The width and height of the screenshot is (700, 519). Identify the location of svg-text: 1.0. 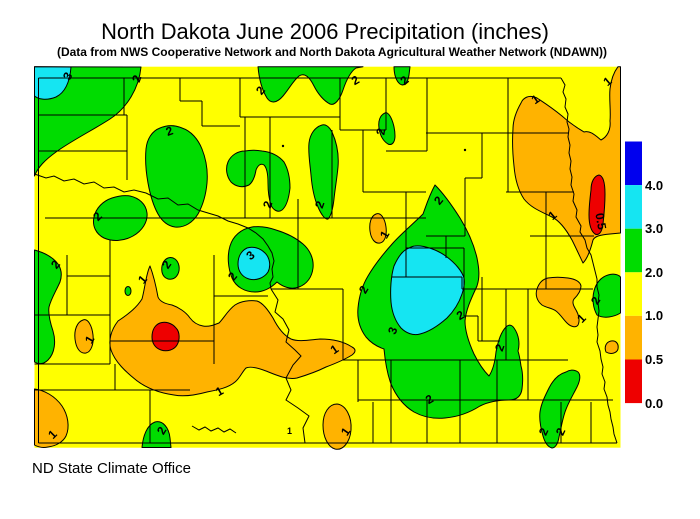
(654, 315).